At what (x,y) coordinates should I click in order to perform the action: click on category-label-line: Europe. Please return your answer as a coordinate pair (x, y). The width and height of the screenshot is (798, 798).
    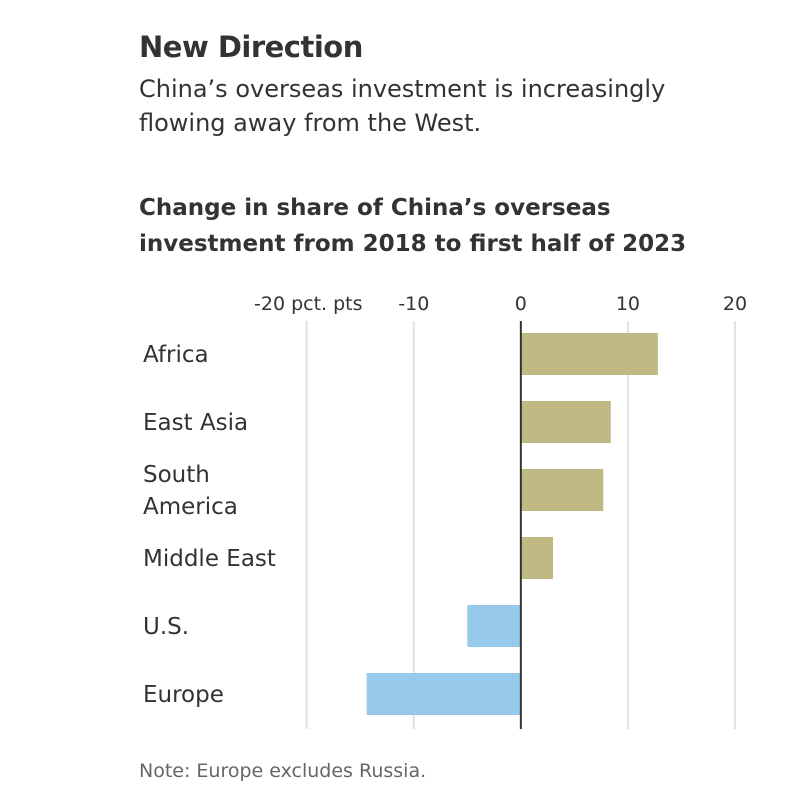
    Looking at the image, I should click on (183, 695).